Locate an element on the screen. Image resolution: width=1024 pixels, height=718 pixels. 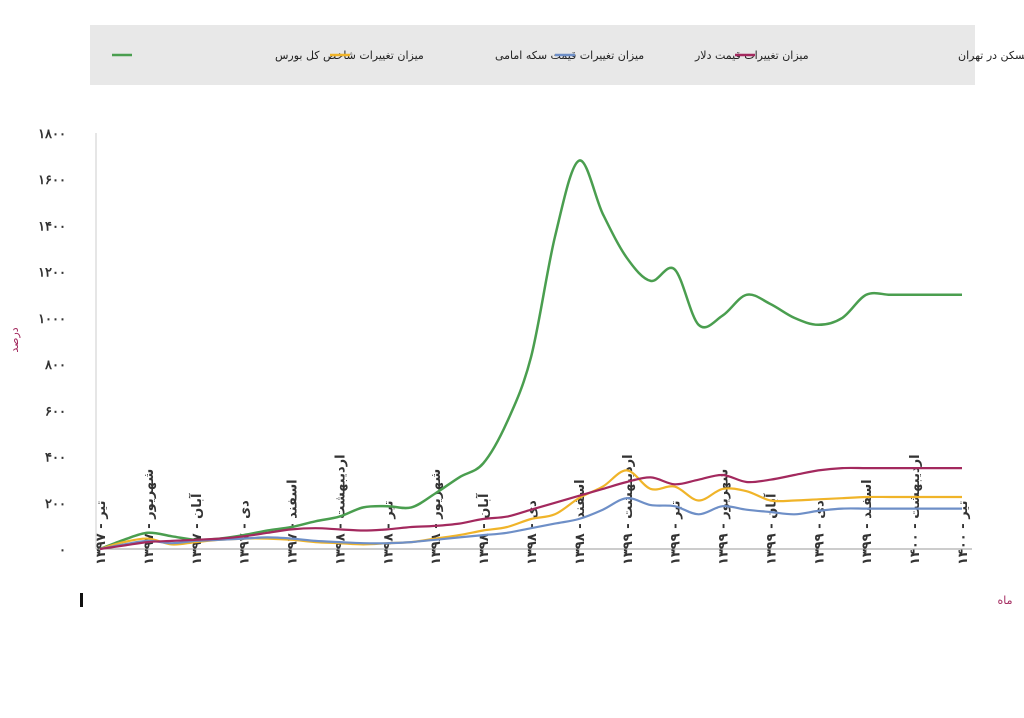
x-tick-label: دی - ۱۳۹۷ is located at coordinates (245, 532).